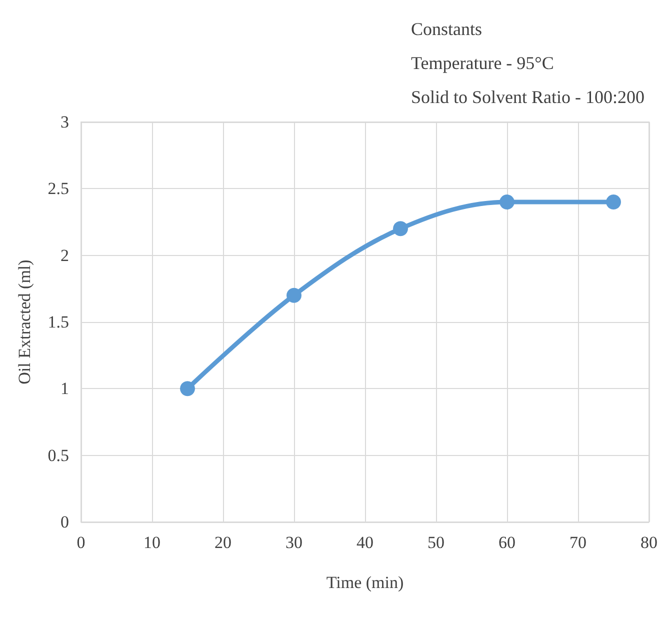 The image size is (671, 621). Describe the element at coordinates (446, 29) in the screenshot. I see `text: Constants` at that location.